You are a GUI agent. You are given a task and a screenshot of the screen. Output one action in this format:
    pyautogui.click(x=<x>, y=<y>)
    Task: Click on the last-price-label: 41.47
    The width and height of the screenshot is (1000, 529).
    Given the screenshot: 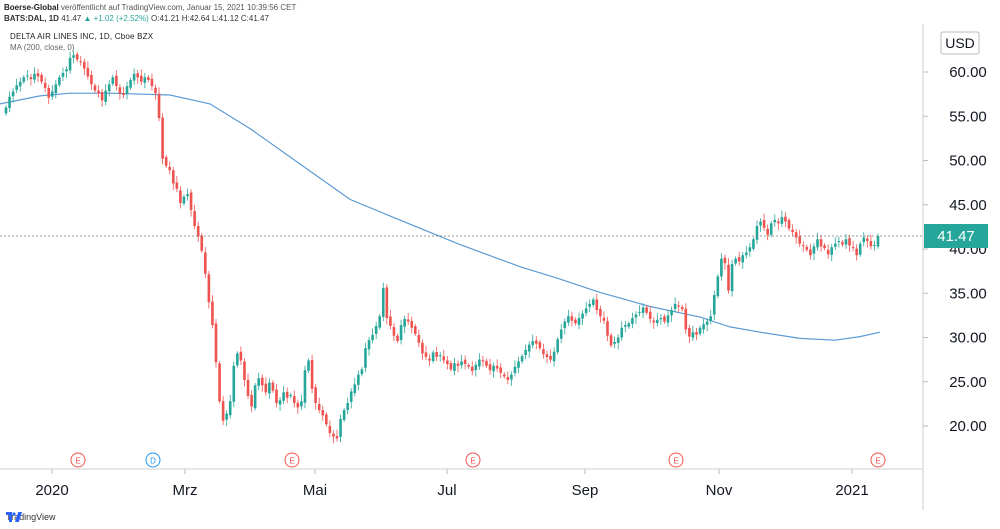 What is the action you would take?
    pyautogui.click(x=956, y=236)
    